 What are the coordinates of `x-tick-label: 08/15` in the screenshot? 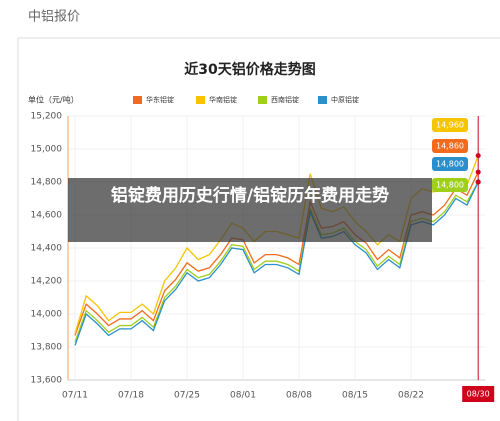 It's located at (355, 396).